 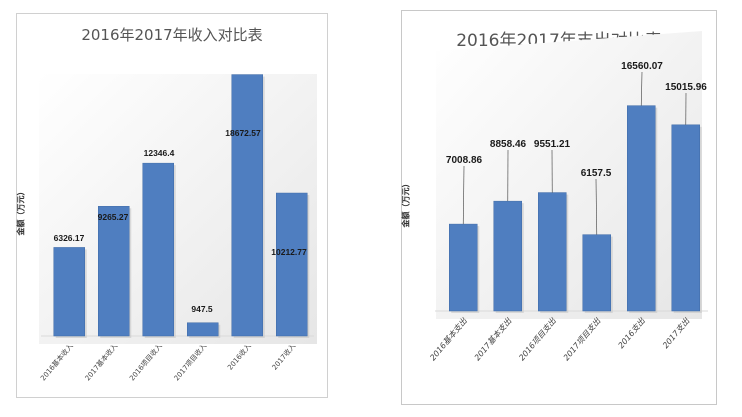 I want to click on category-label: 2017基本支出, so click(x=493, y=339).